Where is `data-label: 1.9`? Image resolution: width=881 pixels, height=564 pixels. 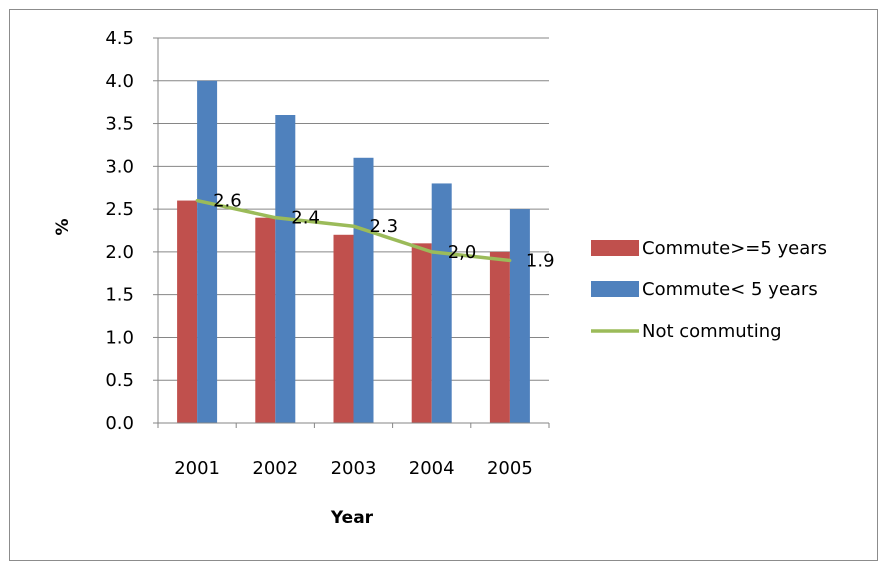
data-label: 1.9 is located at coordinates (540, 260).